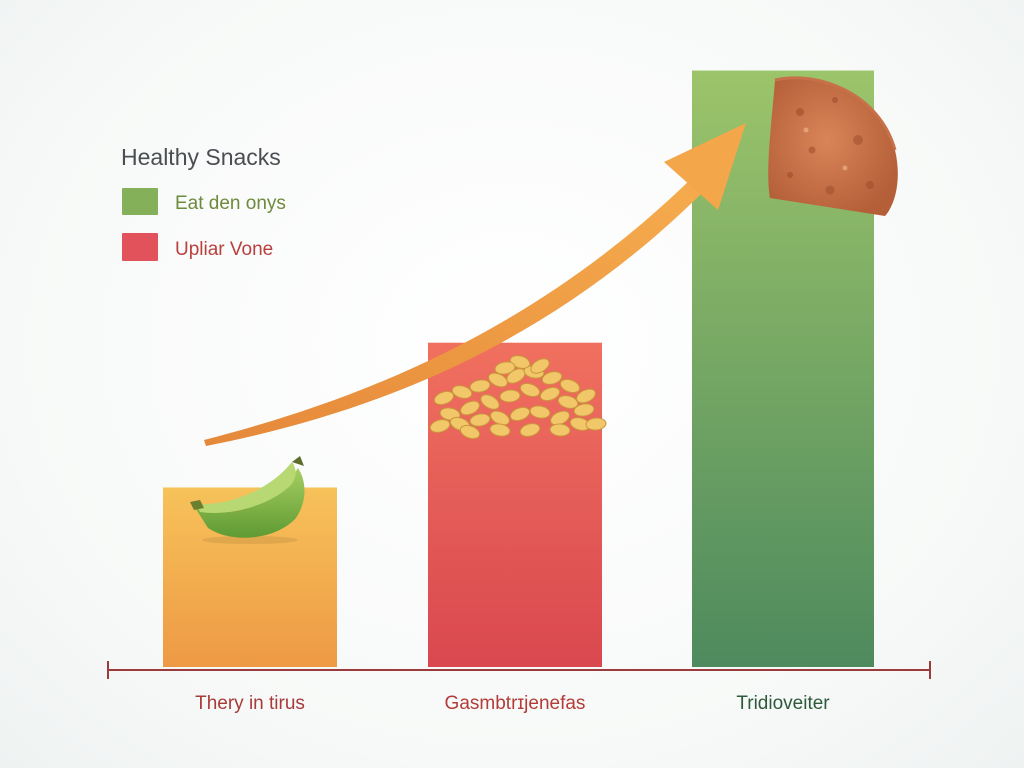  I want to click on peanuts-icon, so click(518, 397).